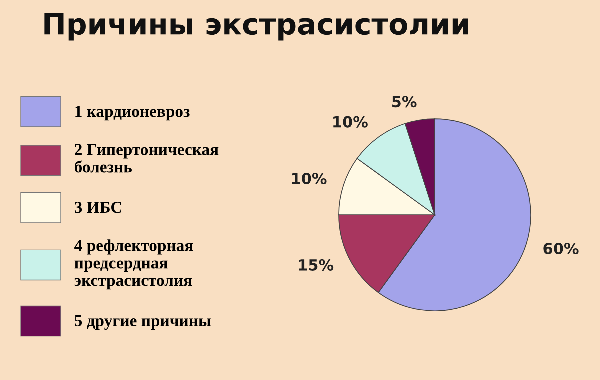  I want to click on chart-title: Причины экстрасистолии, so click(256, 27).